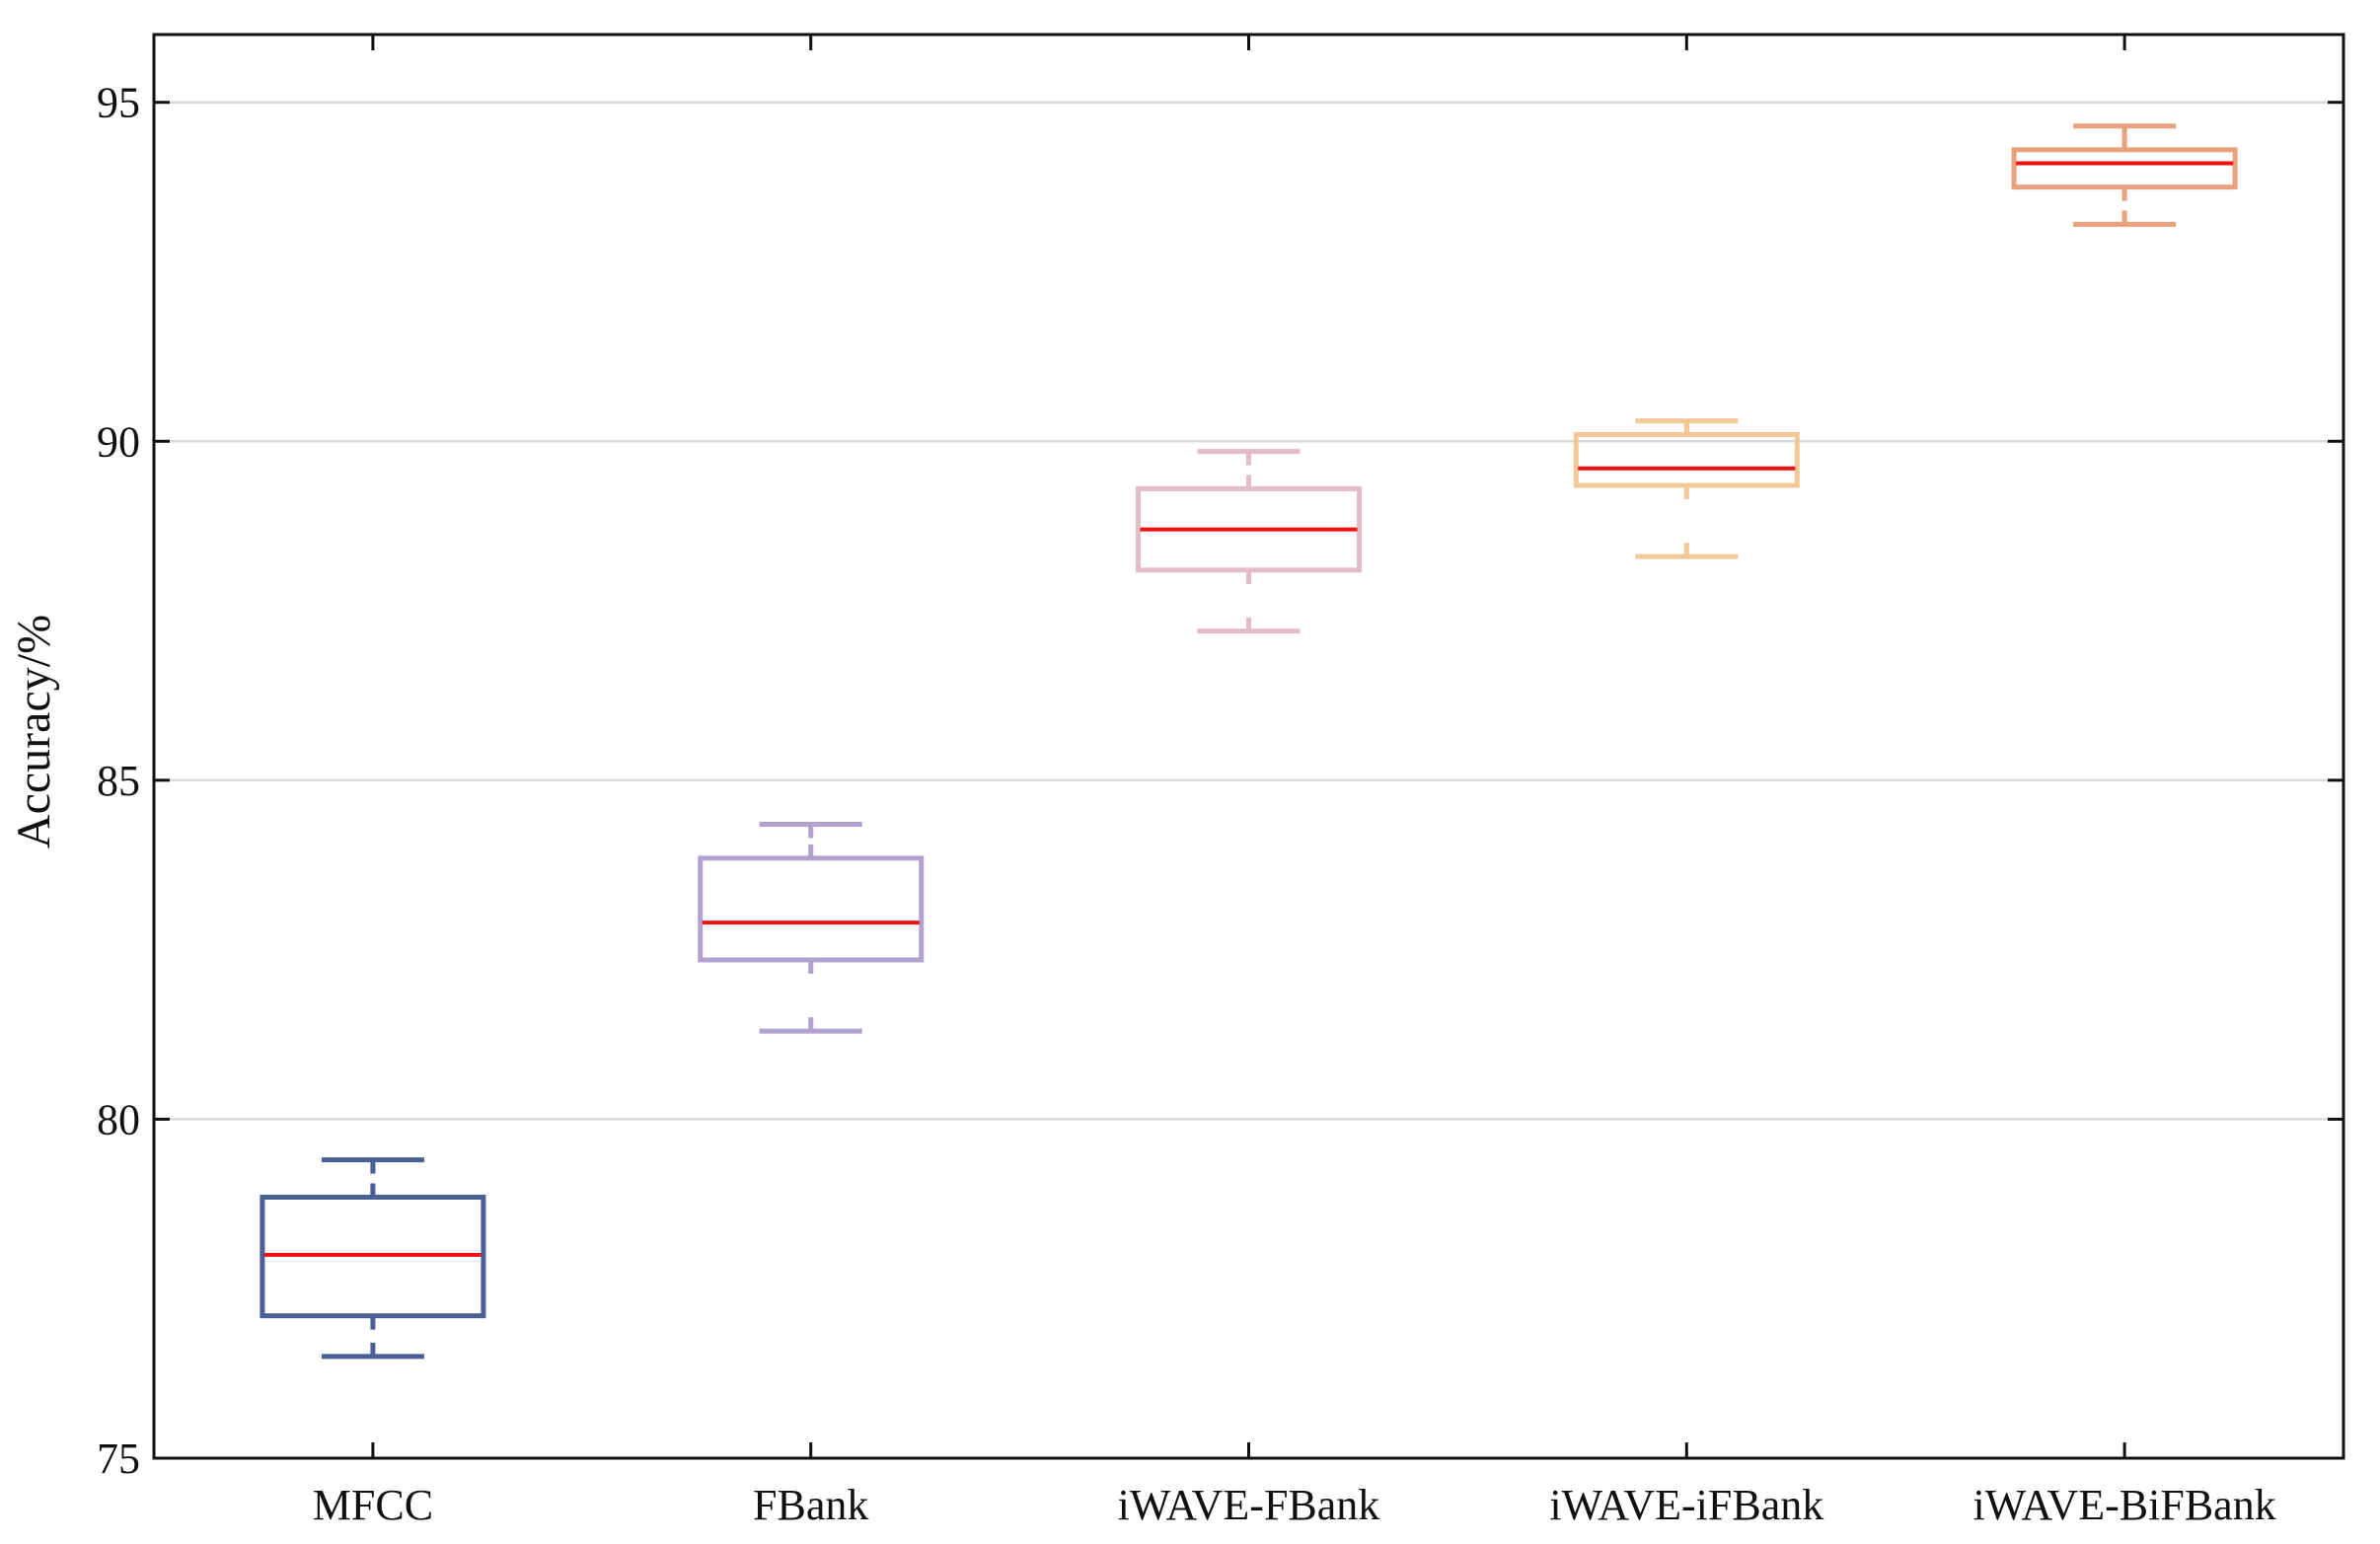 Image resolution: width=2380 pixels, height=1544 pixels. Describe the element at coordinates (1686, 1505) in the screenshot. I see `x-tick-label: iWAVE-iFBank` at that location.